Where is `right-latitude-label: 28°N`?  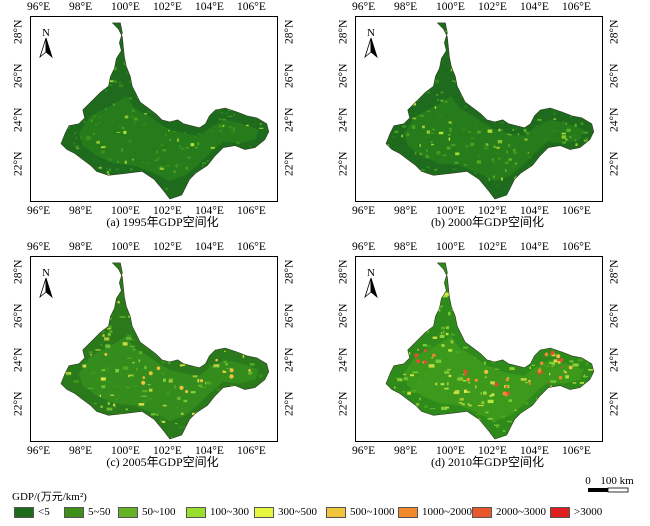 right-latitude-label: 28°N is located at coordinates (614, 31).